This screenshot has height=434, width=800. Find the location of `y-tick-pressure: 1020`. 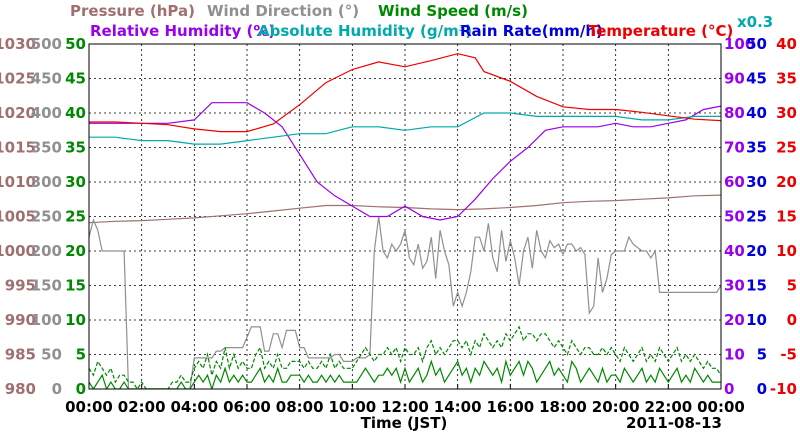

y-tick-pressure: 1020 is located at coordinates (18, 113).